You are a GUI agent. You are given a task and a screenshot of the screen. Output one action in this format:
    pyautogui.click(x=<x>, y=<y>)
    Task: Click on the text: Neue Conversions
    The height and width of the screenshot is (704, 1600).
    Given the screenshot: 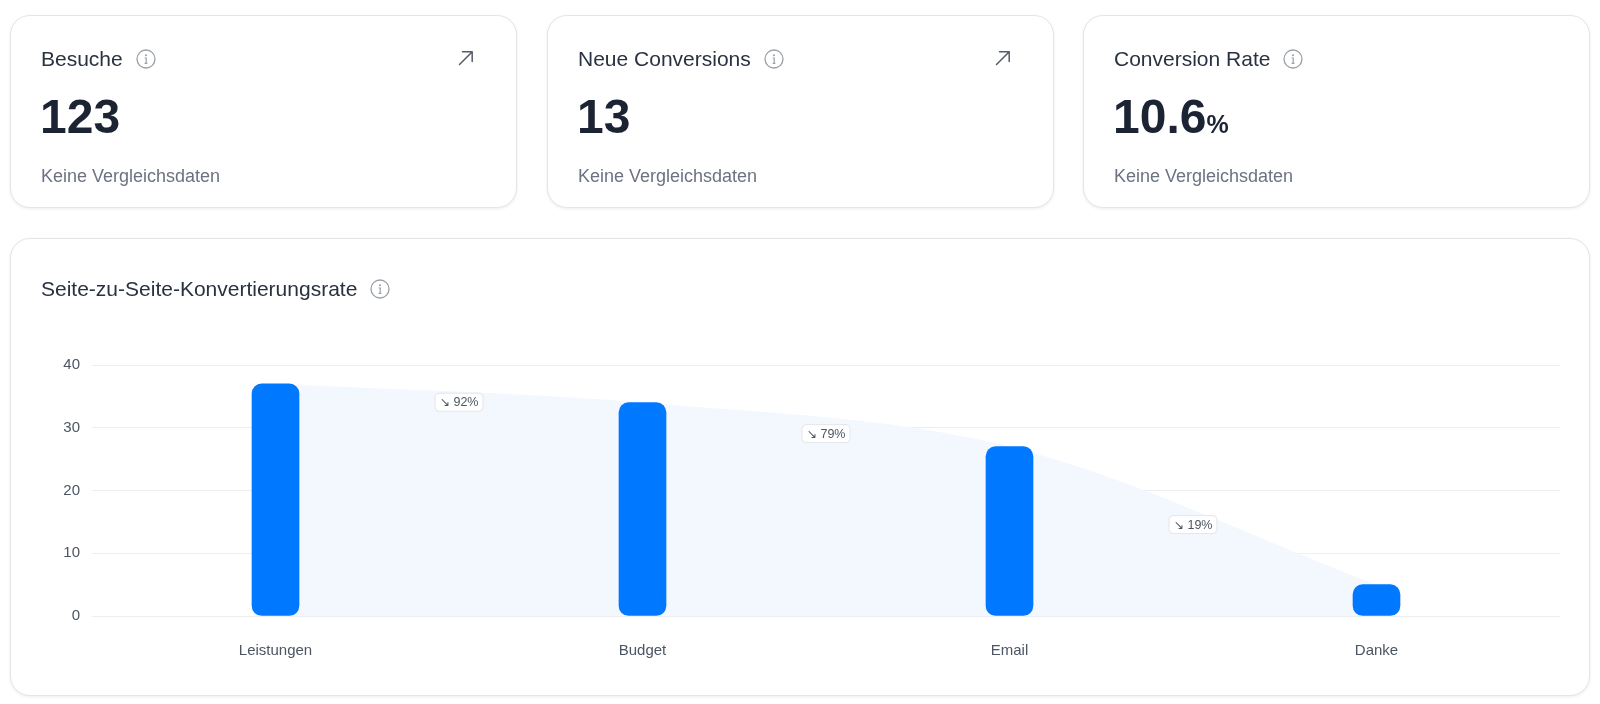 What is the action you would take?
    pyautogui.click(x=664, y=59)
    